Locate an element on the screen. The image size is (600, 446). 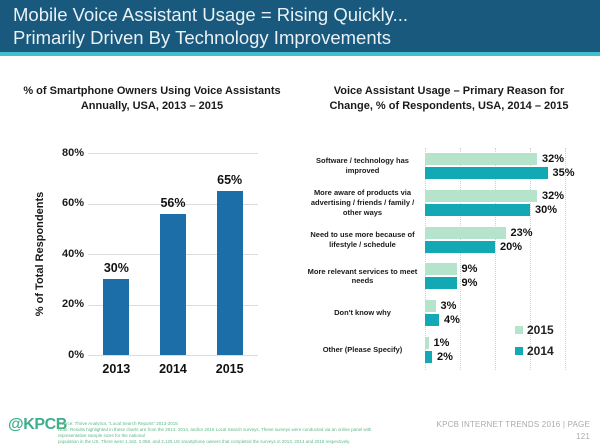
bar-value-label: 56% is located at coordinates (173, 202).